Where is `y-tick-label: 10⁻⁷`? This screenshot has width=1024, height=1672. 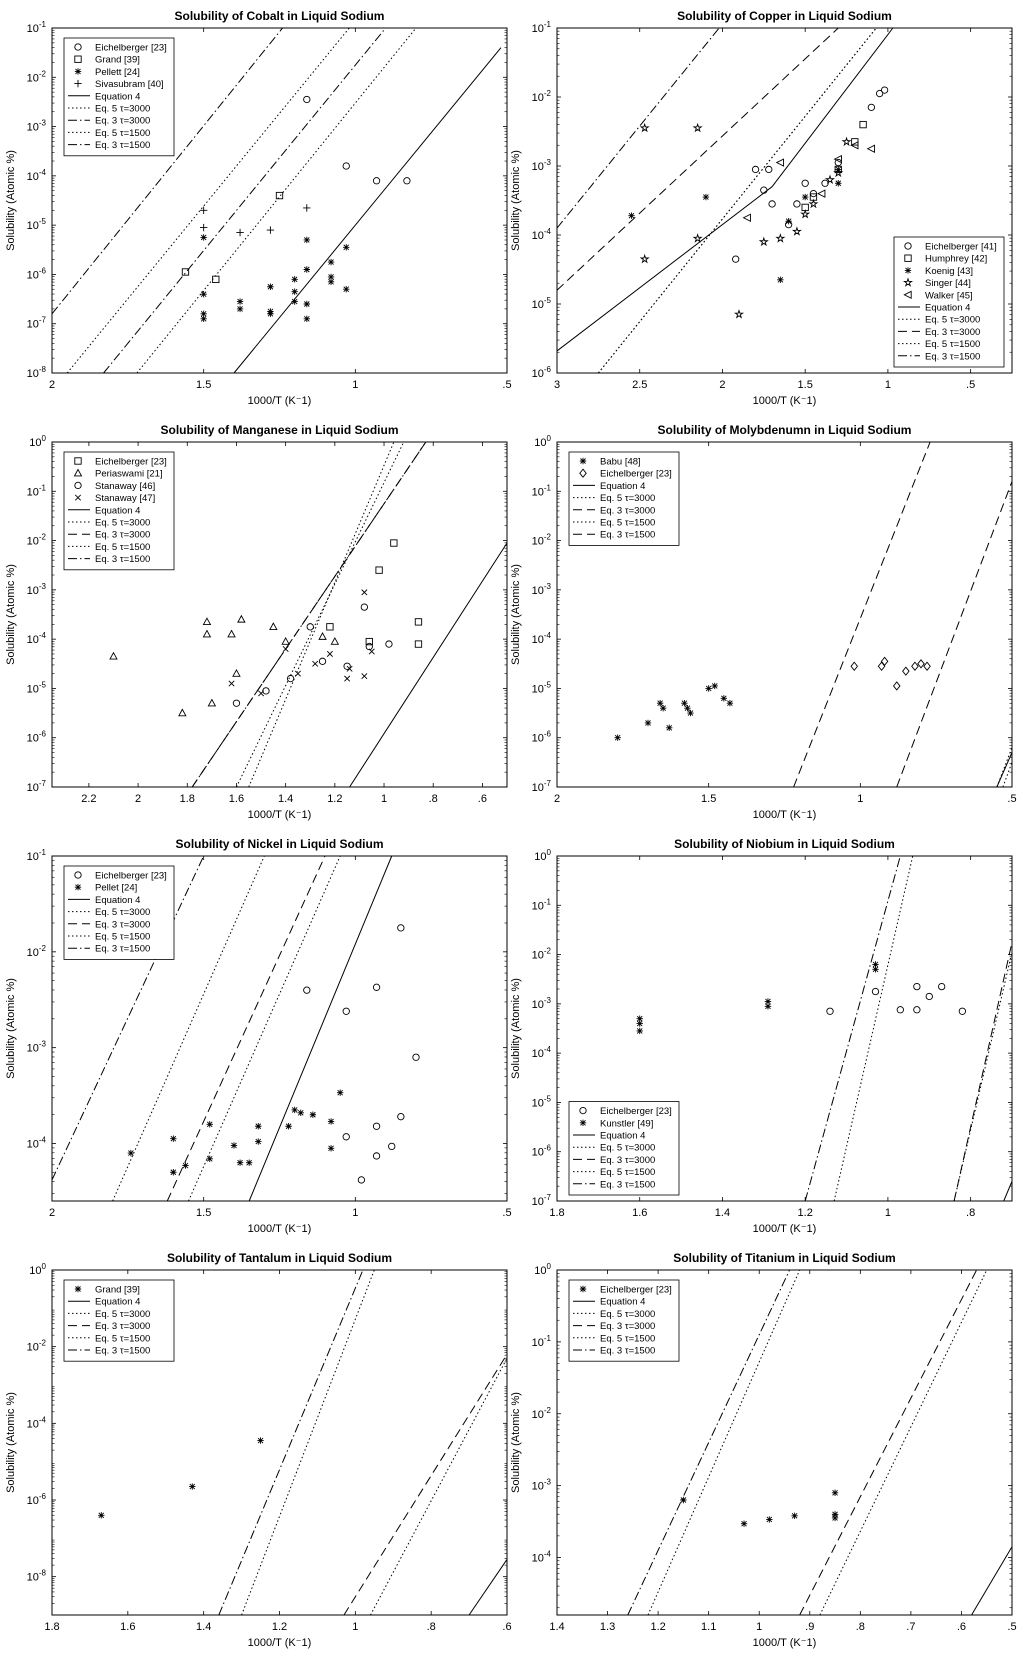 y-tick-label: 10⁻⁷ is located at coordinates (542, 1200).